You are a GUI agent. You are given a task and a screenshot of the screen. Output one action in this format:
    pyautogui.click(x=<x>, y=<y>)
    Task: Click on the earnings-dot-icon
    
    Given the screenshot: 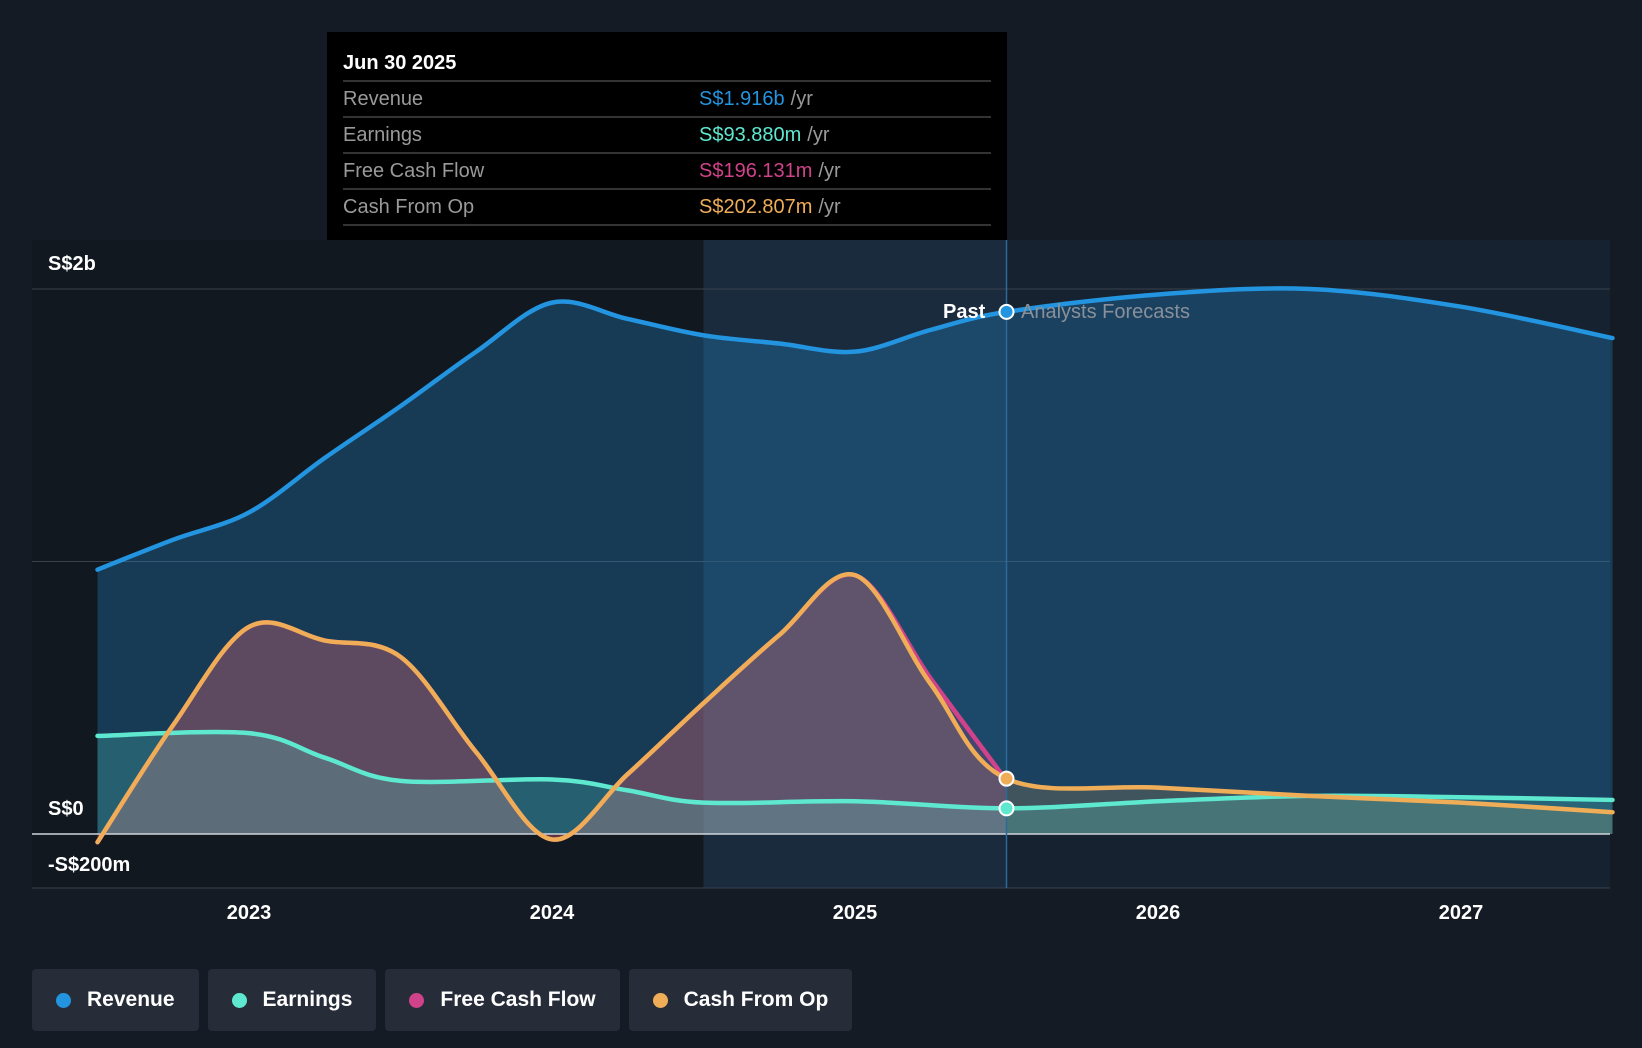 What is the action you would take?
    pyautogui.click(x=239, y=1000)
    